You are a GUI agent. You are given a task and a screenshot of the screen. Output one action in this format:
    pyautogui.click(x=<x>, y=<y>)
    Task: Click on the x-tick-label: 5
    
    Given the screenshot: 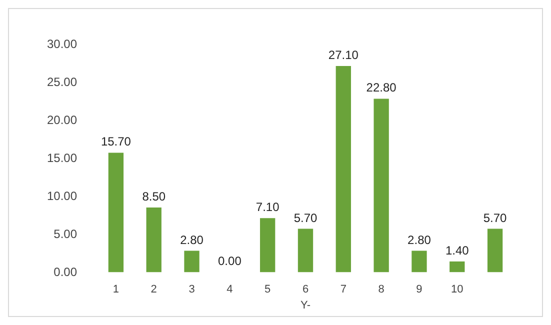 What is the action you would take?
    pyautogui.click(x=267, y=290)
    